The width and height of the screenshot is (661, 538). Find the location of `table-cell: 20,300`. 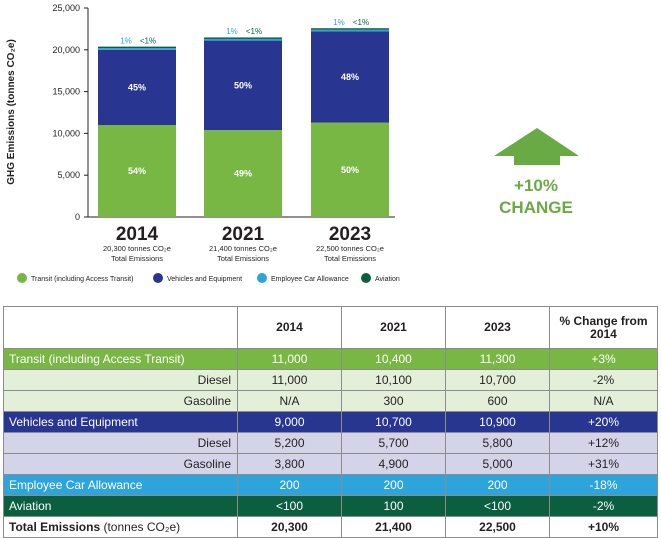

table-cell: 20,300 is located at coordinates (289, 527).